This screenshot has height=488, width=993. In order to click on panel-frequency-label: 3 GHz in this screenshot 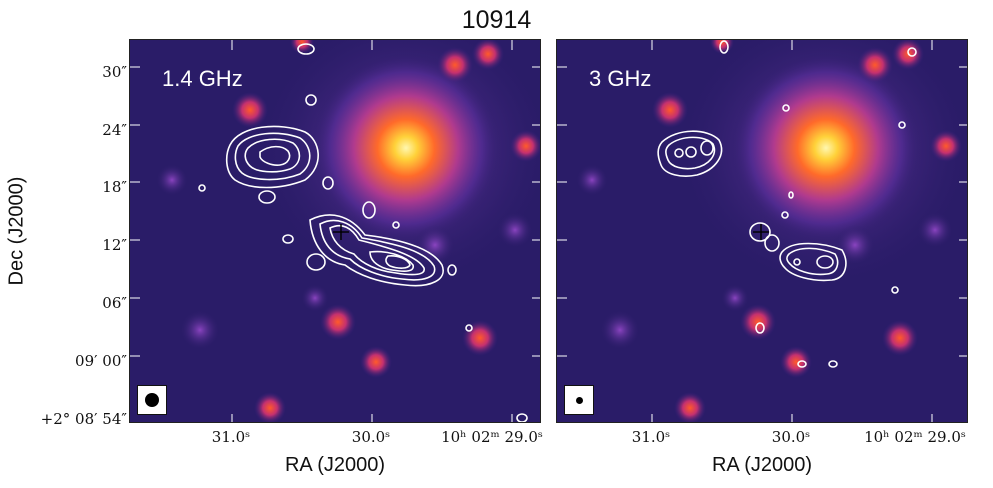, I will do `click(620, 78)`.